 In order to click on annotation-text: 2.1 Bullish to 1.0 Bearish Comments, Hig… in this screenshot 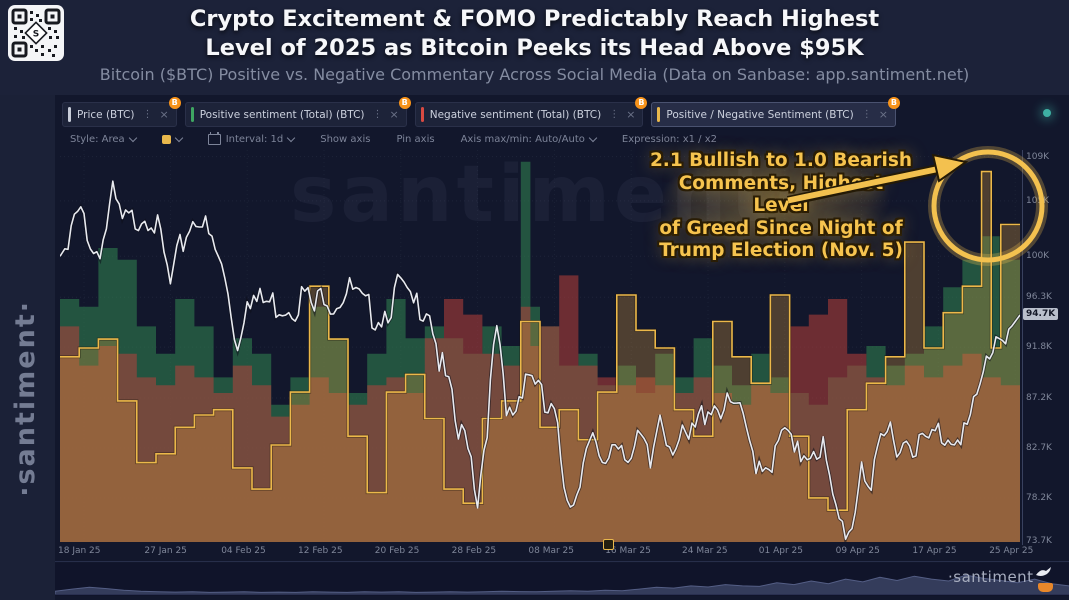, I will do `click(781, 206)`.